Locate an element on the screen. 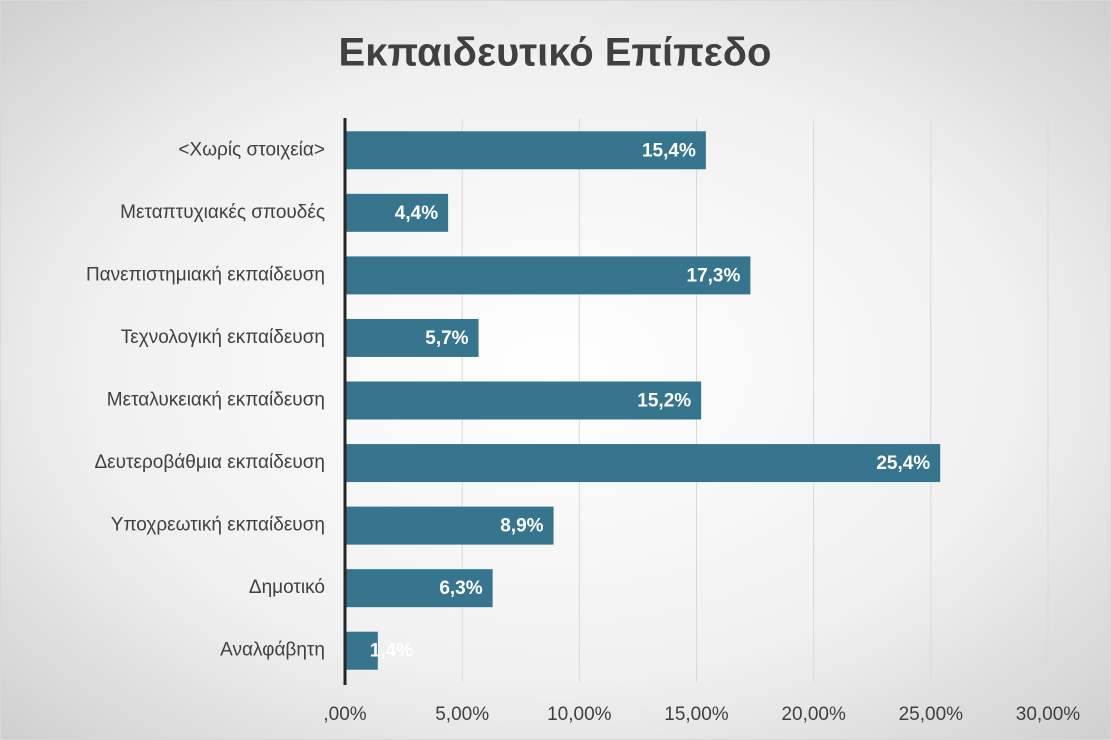 The height and width of the screenshot is (740, 1111). value-label: 4,4% is located at coordinates (416, 213).